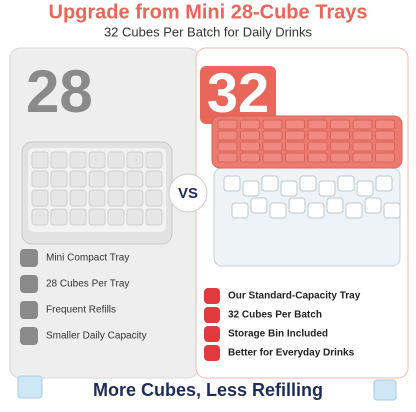 This screenshot has height=412, width=416. Describe the element at coordinates (208, 390) in the screenshot. I see `footer-text: More Cubes, Less Refilling` at that location.